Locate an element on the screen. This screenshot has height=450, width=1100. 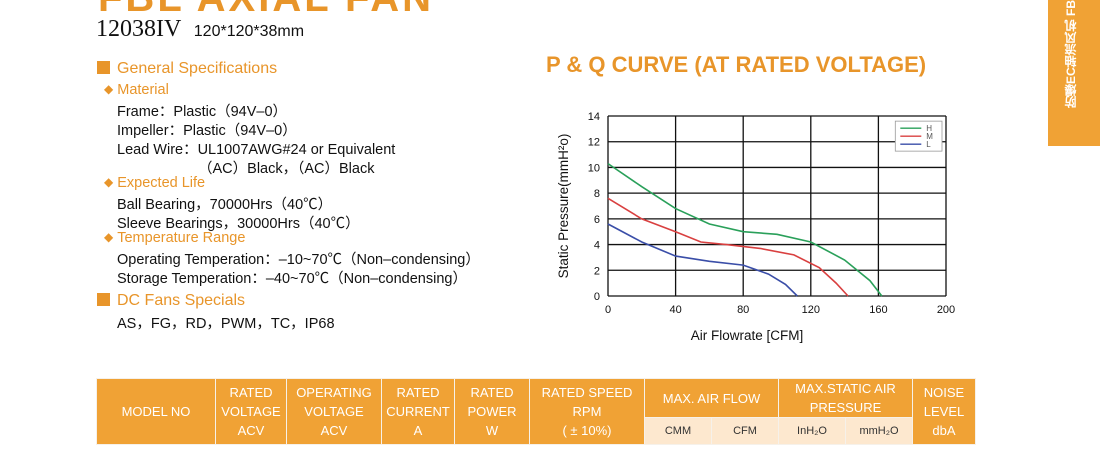
table-subheader-mmh2o: mmH₂O is located at coordinates (879, 431).